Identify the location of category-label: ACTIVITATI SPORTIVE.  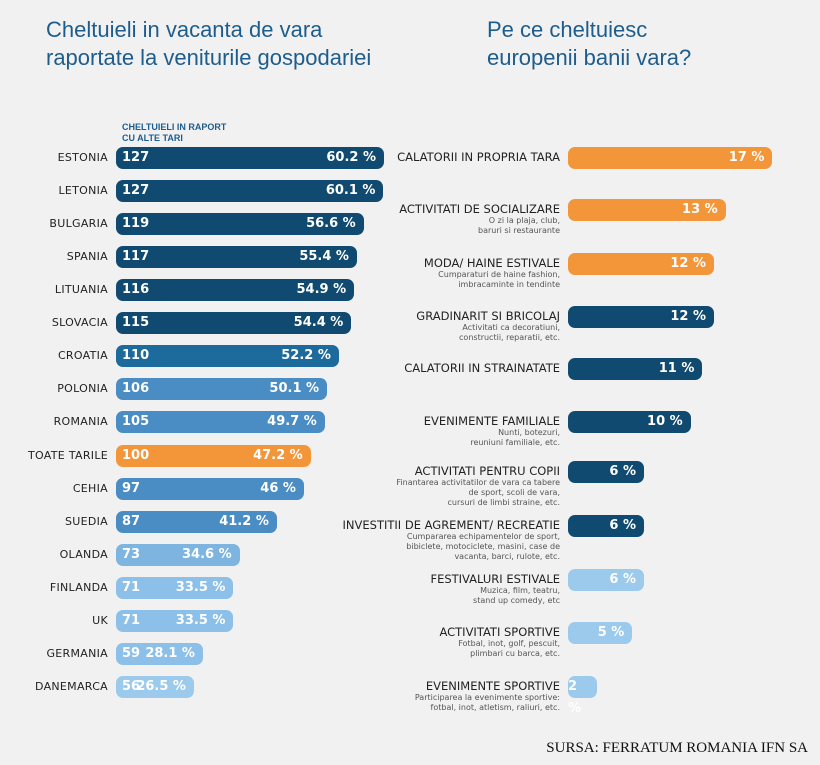
(499, 632).